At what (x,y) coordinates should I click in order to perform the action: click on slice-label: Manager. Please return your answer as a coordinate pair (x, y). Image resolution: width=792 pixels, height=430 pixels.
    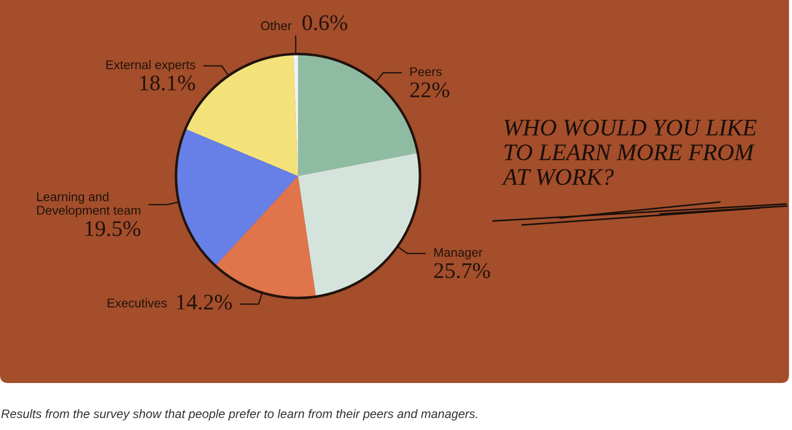
    Looking at the image, I should click on (458, 254).